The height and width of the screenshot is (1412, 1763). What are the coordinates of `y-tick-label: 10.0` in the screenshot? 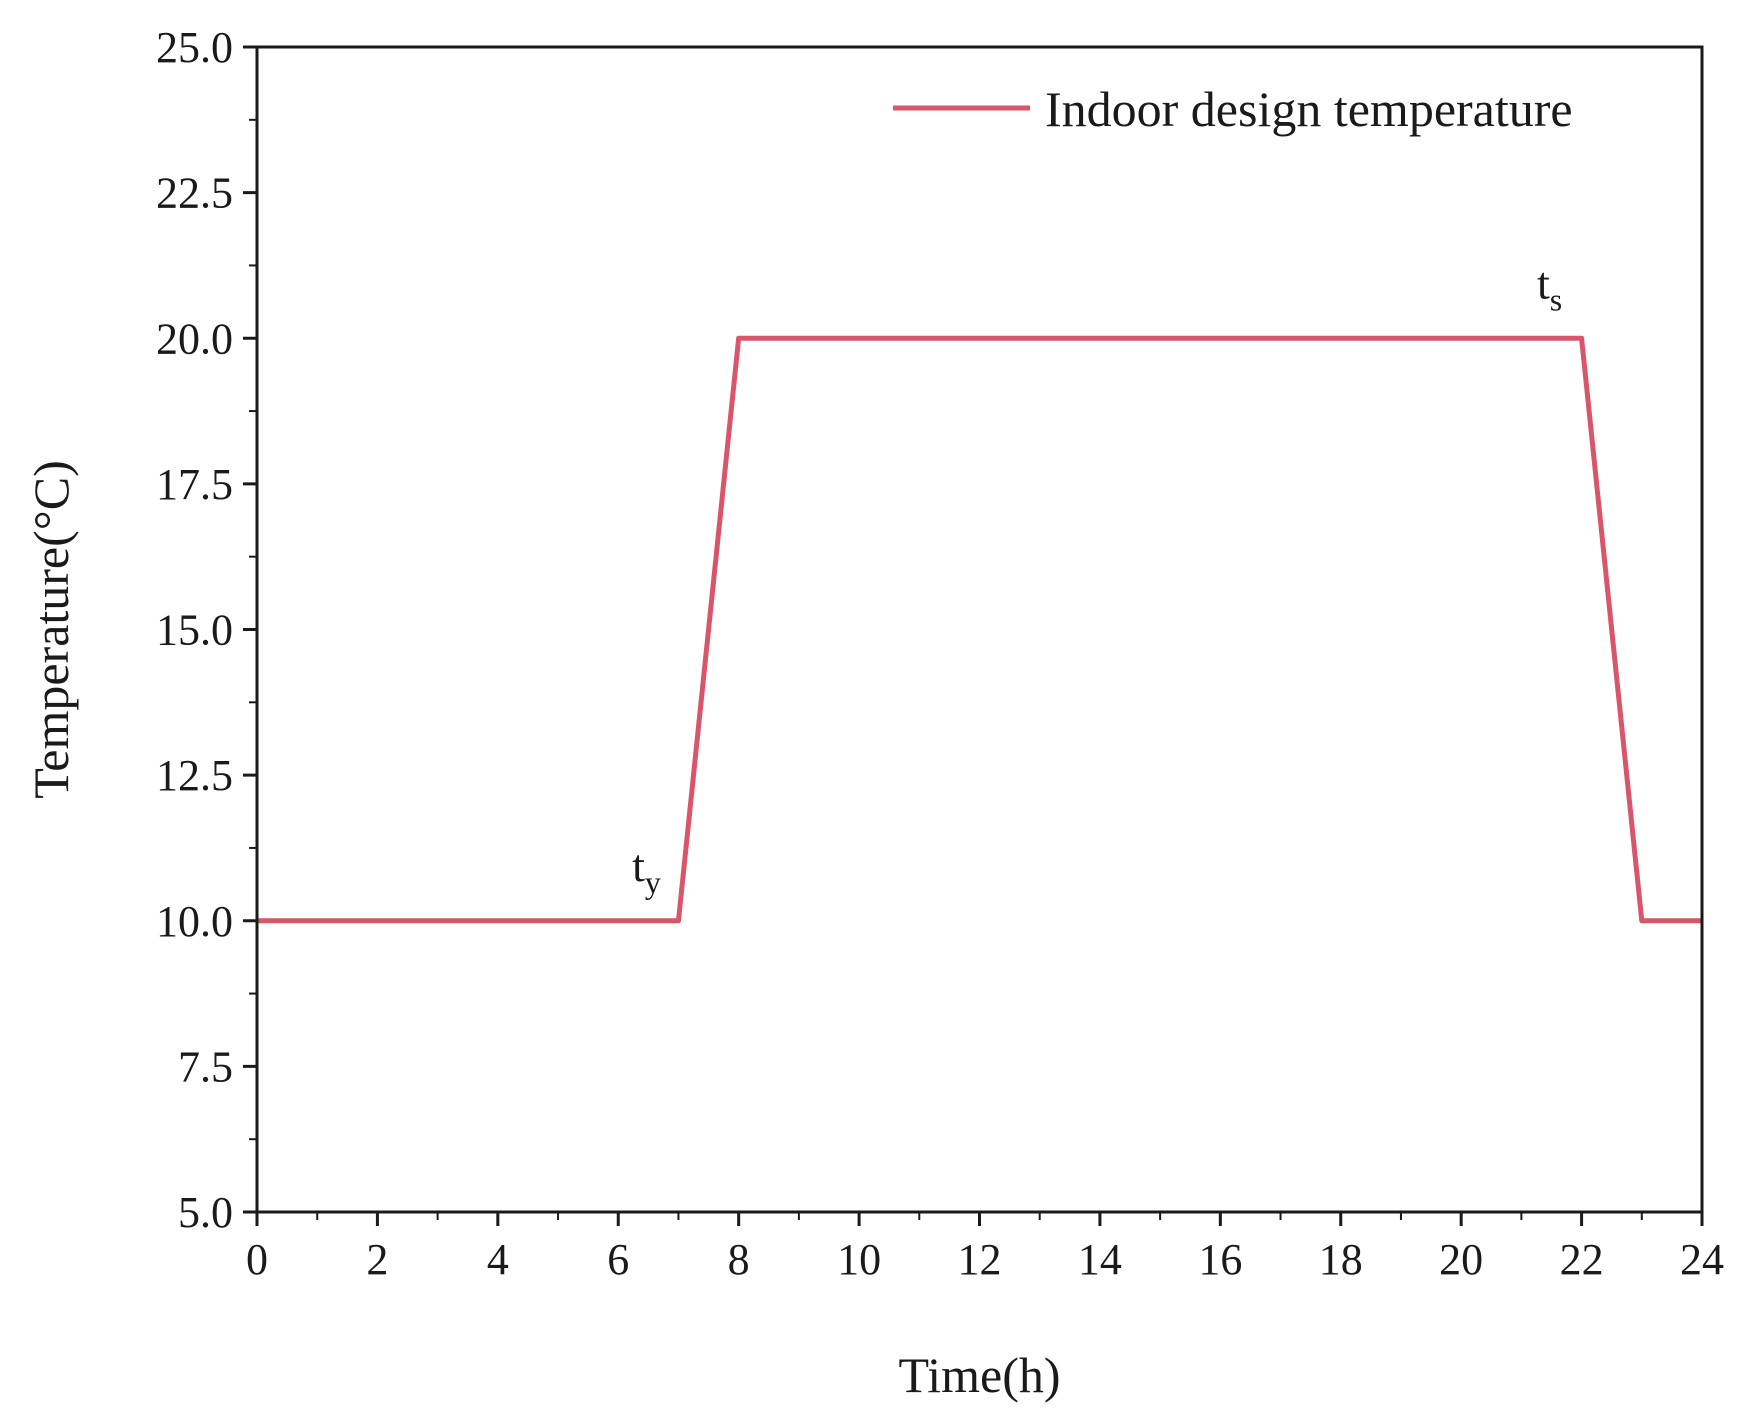 It's located at (194, 921).